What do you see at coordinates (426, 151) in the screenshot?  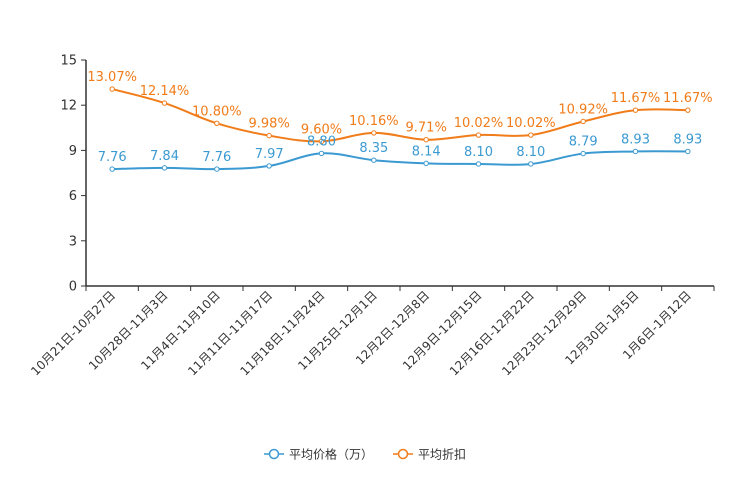 I see `data-label: 8.14` at bounding box center [426, 151].